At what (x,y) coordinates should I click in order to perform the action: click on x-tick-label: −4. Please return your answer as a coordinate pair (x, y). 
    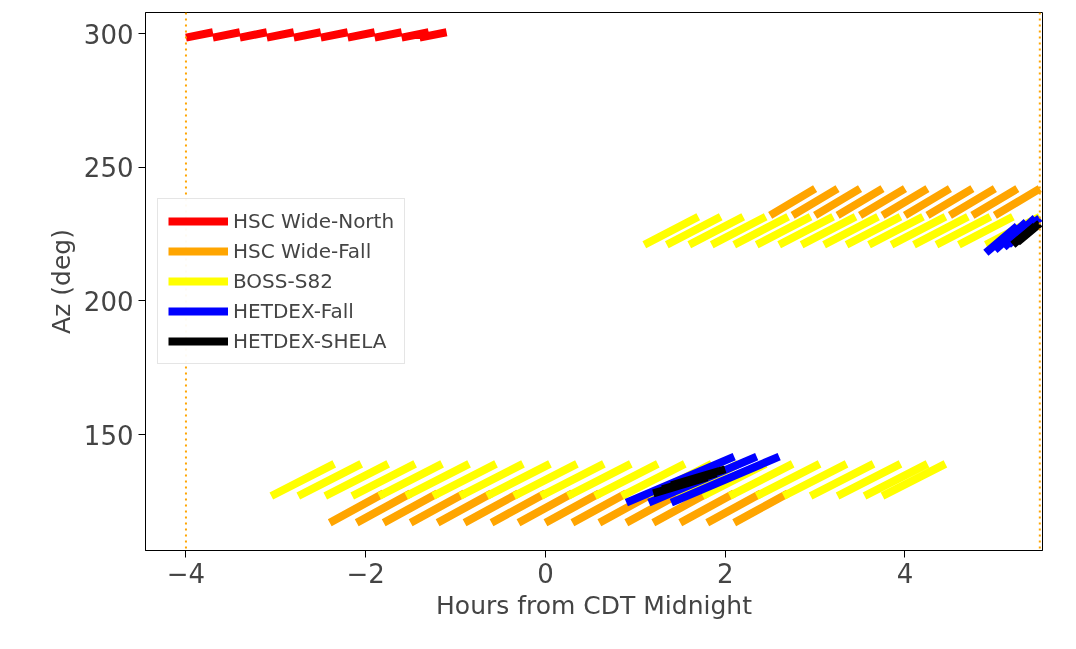
    Looking at the image, I should click on (186, 573).